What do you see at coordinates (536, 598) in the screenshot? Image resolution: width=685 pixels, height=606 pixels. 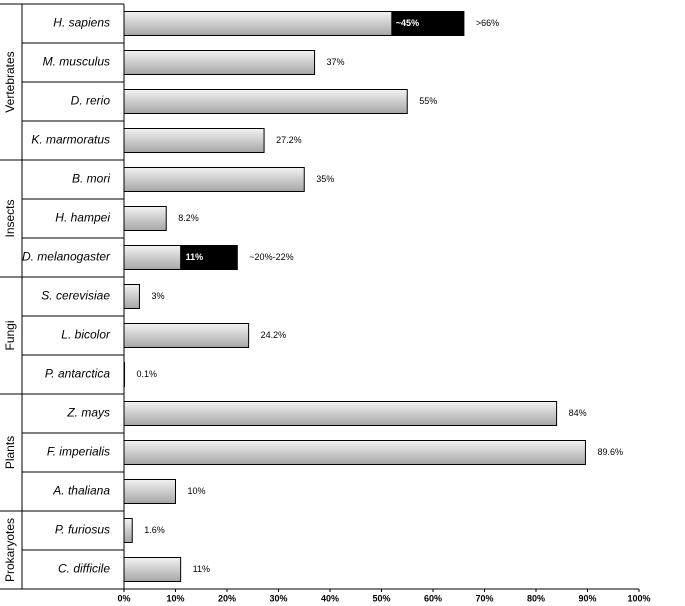 I see `x-tick-label: 80%` at bounding box center [536, 598].